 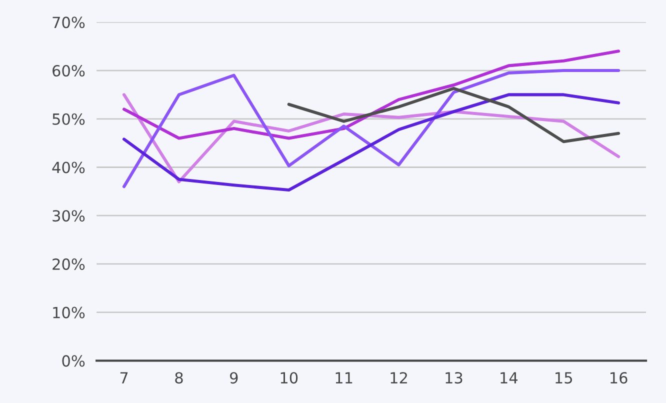 I want to click on y-tick-label: 40%, so click(x=68, y=168).